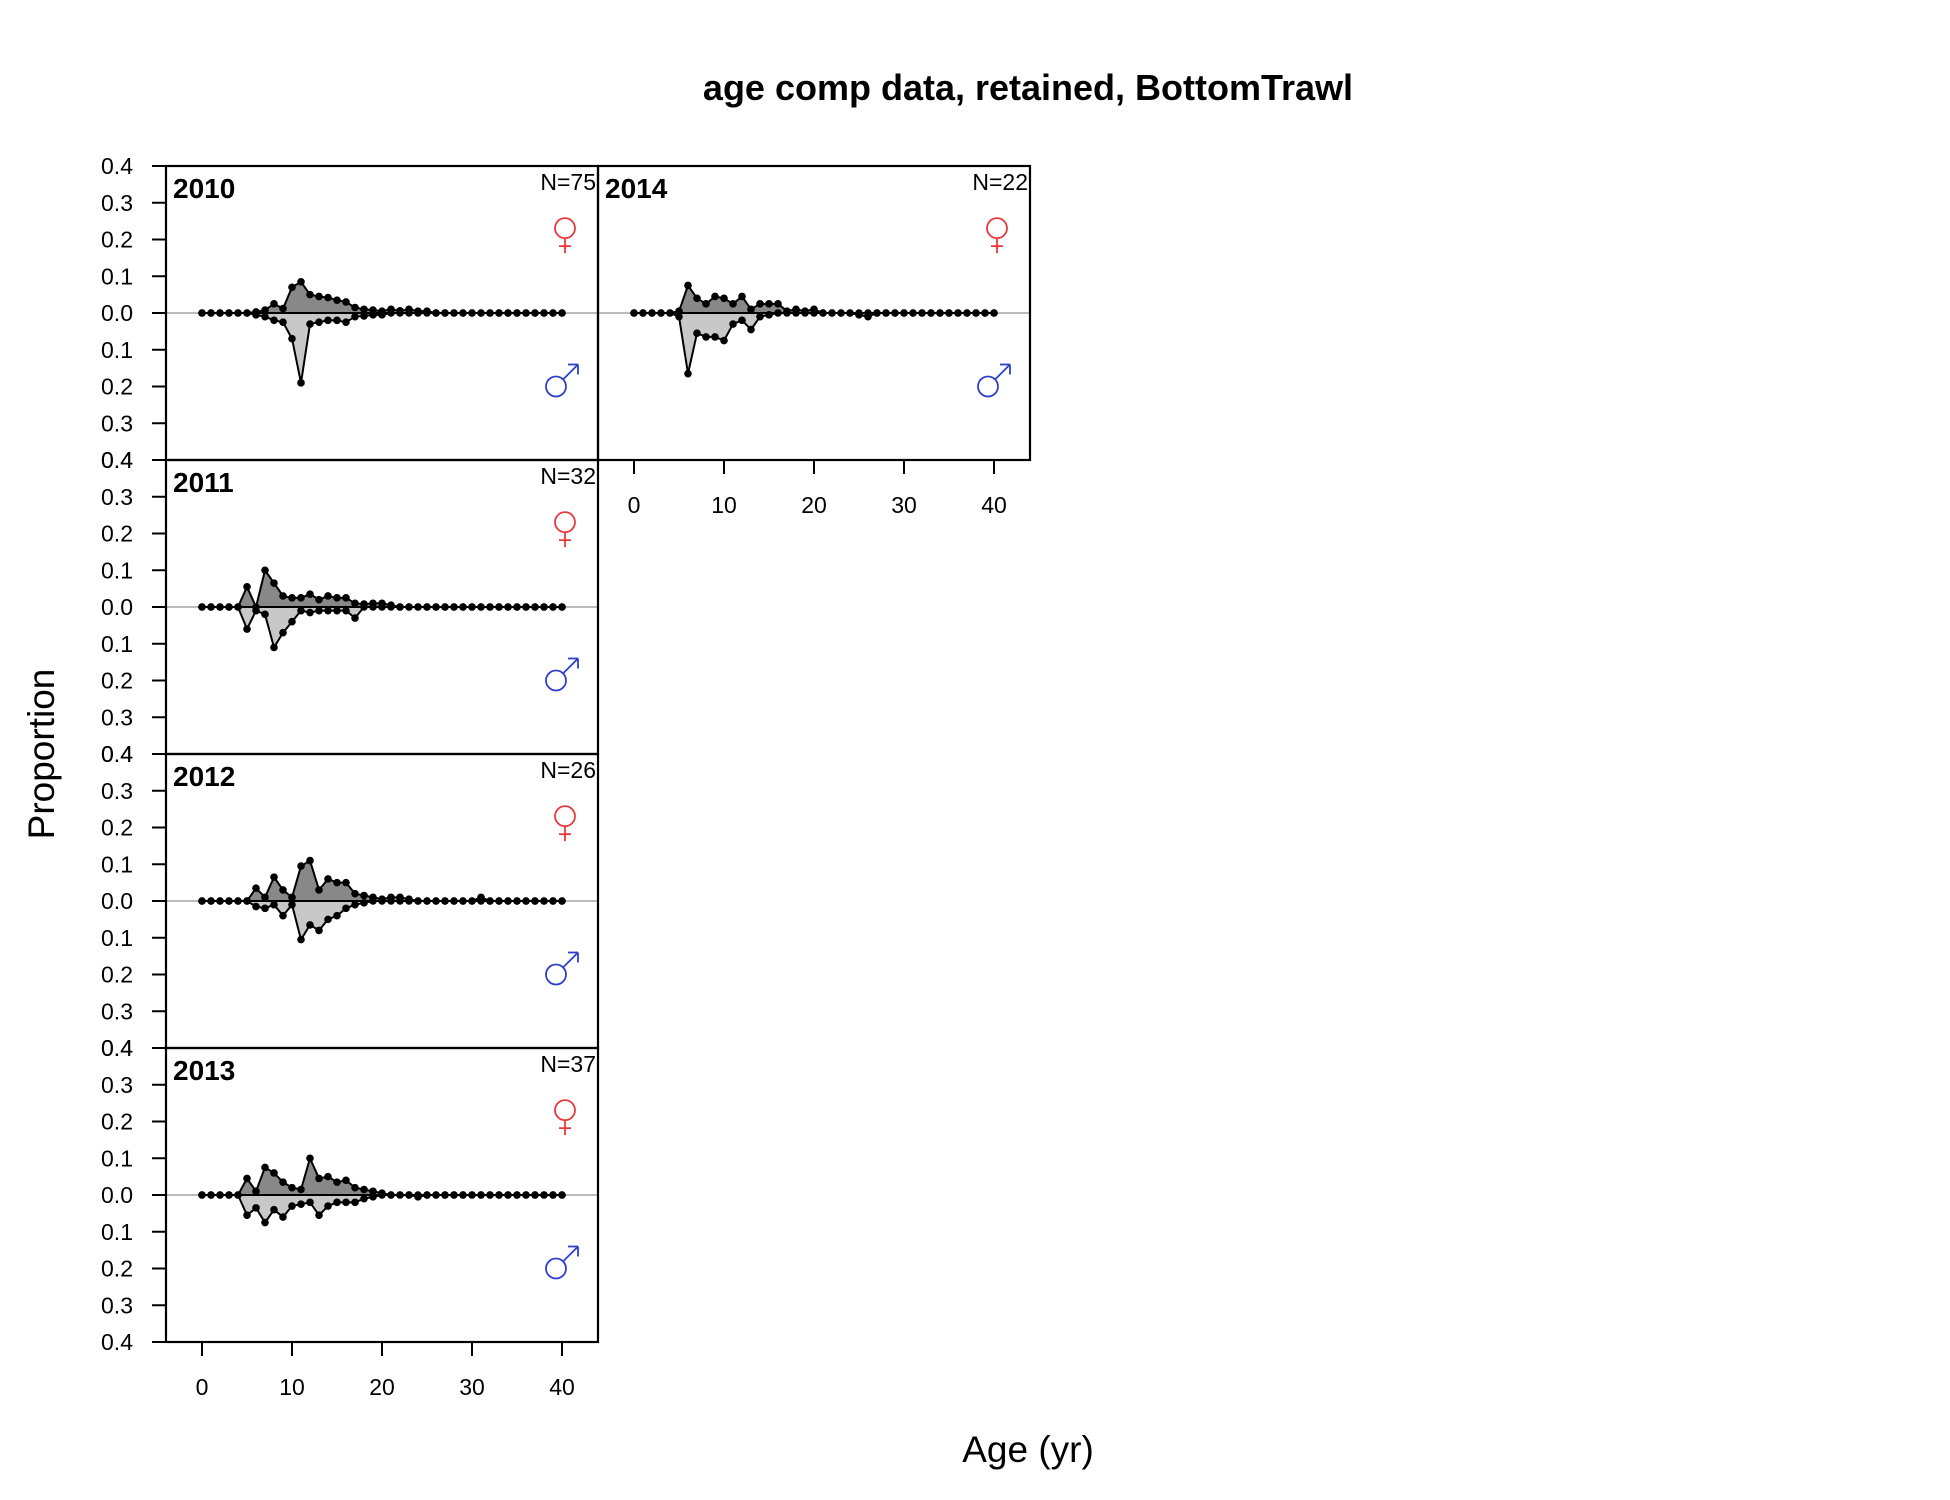 The width and height of the screenshot is (1950, 1500). I want to click on panel-year-label: 2011, so click(203, 482).